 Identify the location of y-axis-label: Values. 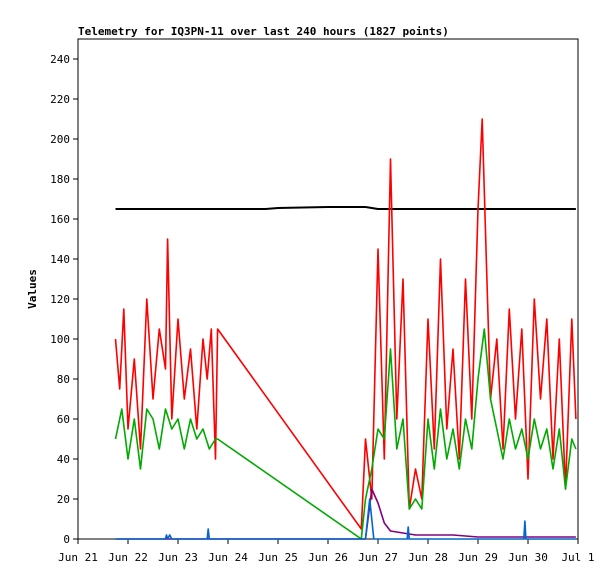
(32, 289).